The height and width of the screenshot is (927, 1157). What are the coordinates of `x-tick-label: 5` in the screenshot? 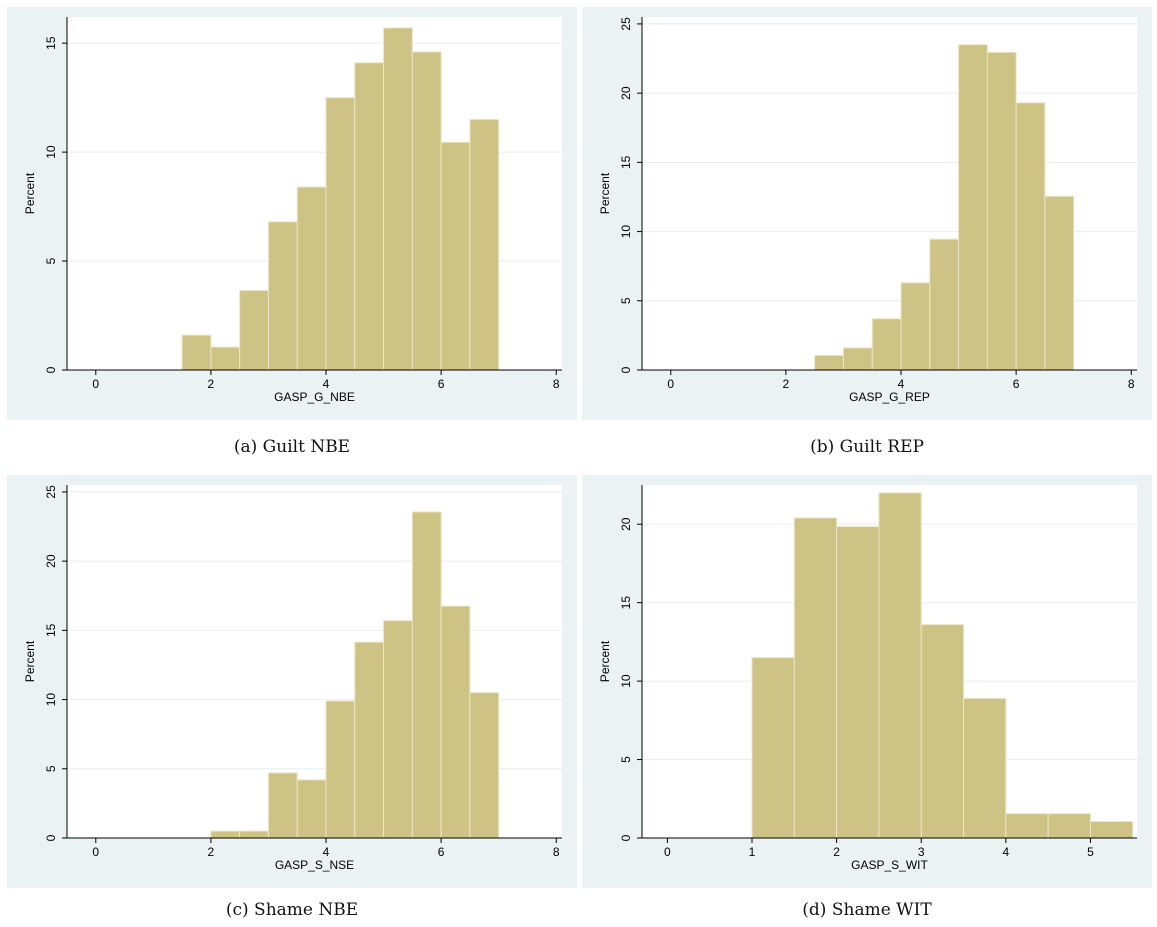 It's located at (1090, 852).